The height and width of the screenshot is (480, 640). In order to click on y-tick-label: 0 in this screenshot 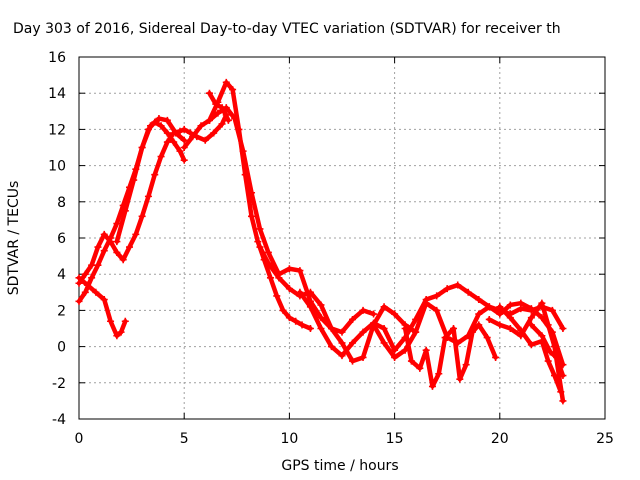, I will do `click(61, 348)`.